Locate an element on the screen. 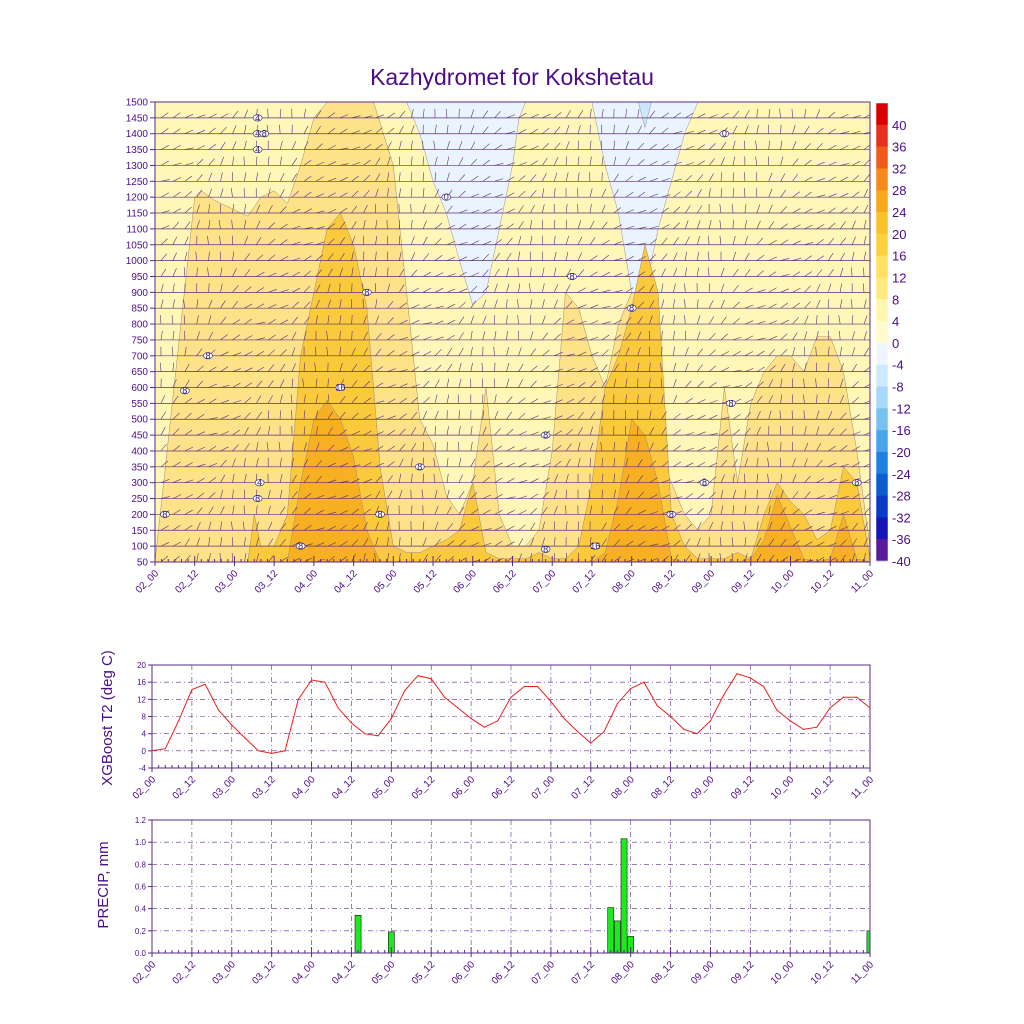 Image resolution: width=1024 pixels, height=1024 pixels. contour-label-text: 16 is located at coordinates (340, 388).